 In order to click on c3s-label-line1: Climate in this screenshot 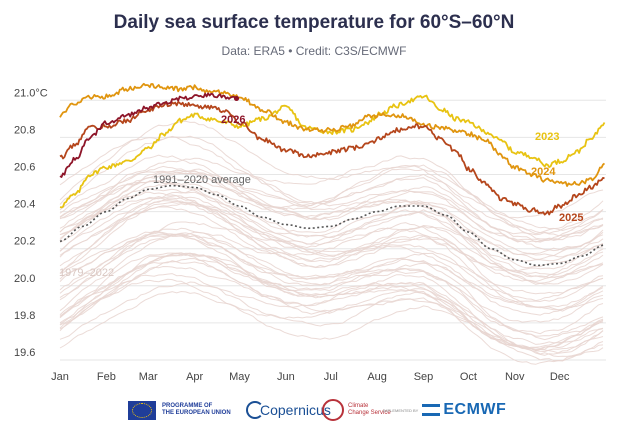, I will do `click(358, 406)`.